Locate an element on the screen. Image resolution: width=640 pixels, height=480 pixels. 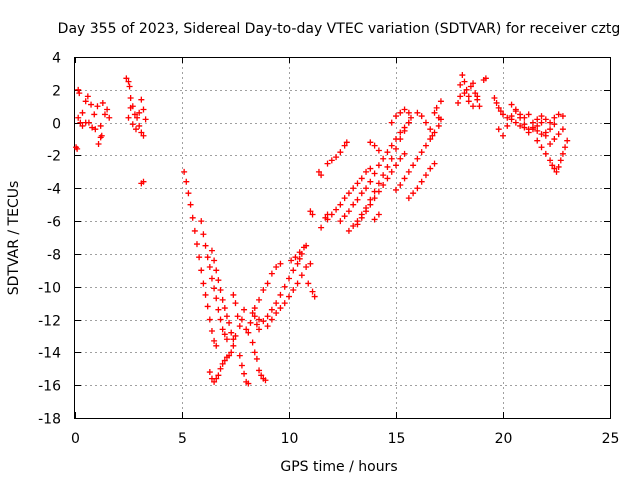
x-tick-label: 0 is located at coordinates (75, 439).